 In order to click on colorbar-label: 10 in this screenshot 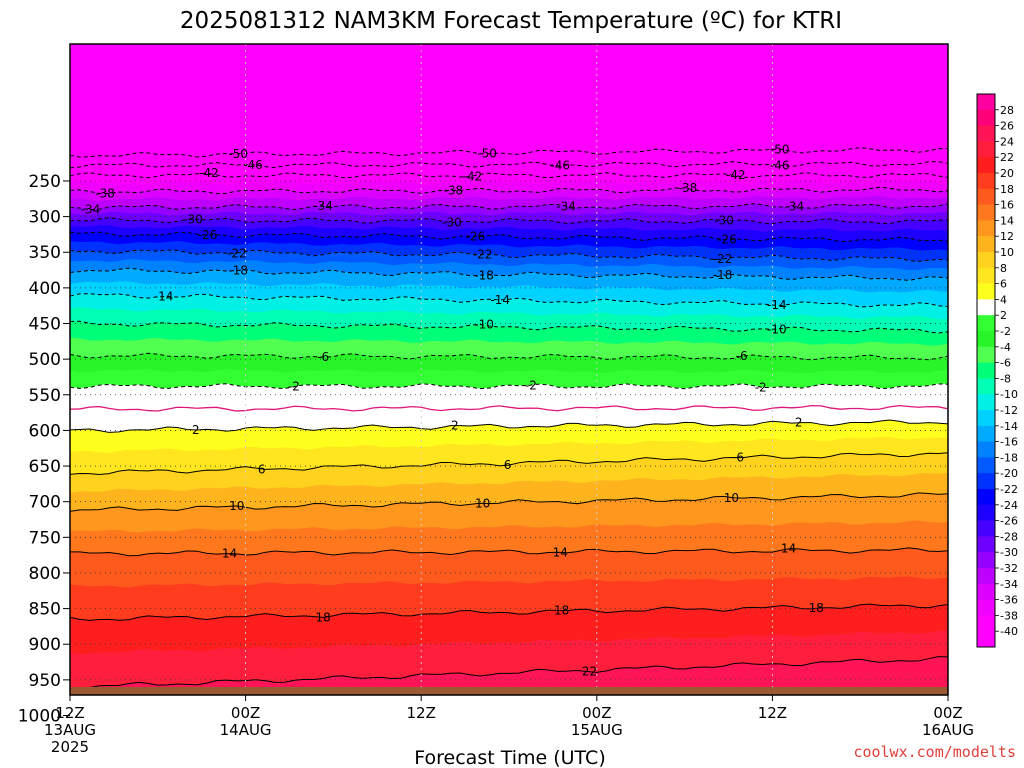, I will do `click(1007, 252)`.